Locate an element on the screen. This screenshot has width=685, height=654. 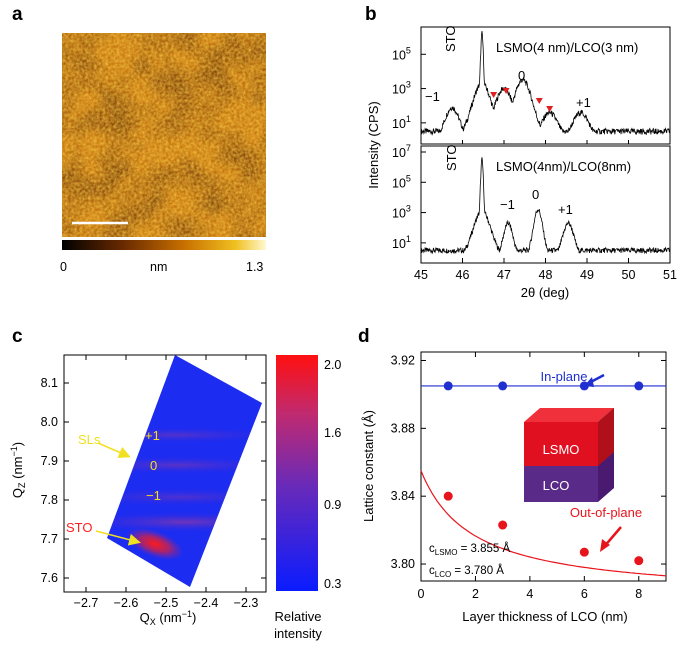
rsm-frame is located at coordinates (165, 473).